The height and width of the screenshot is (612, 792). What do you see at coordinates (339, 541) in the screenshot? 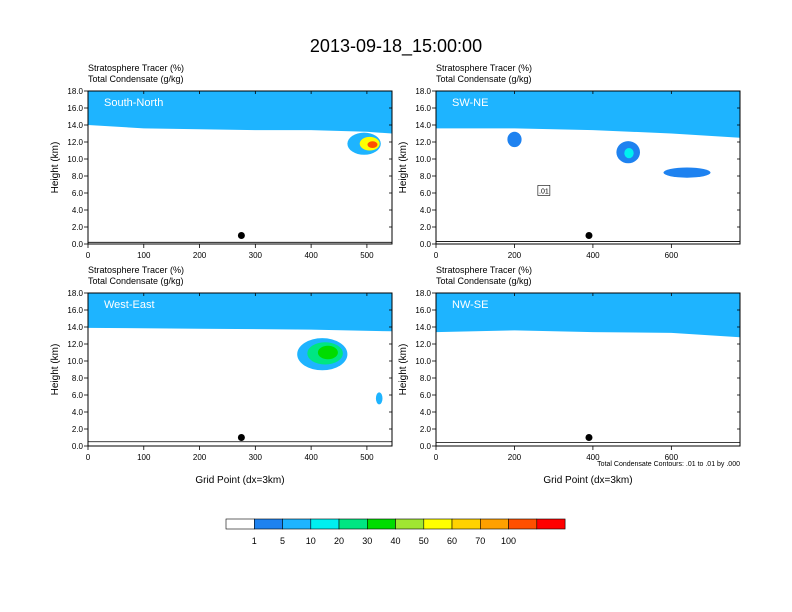
I see `colorbar-label: 20` at bounding box center [339, 541].